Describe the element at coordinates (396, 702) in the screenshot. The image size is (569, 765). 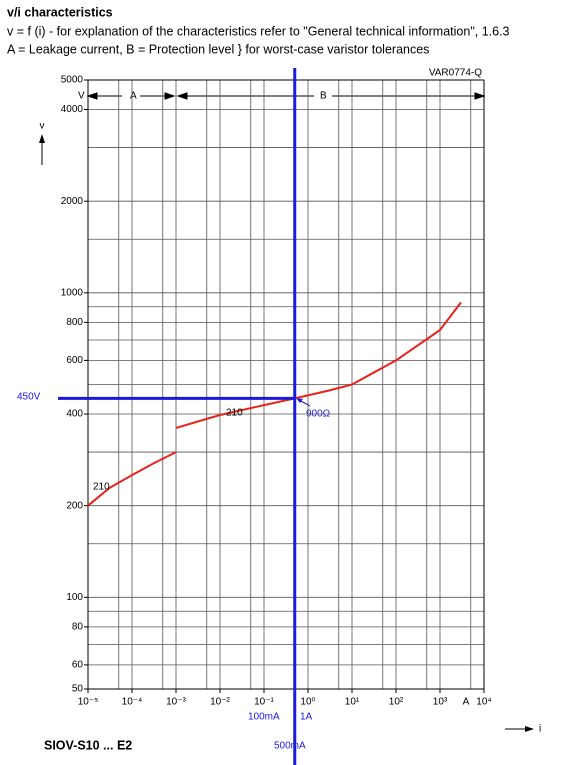
I see `x-tick-label: 10²` at that location.